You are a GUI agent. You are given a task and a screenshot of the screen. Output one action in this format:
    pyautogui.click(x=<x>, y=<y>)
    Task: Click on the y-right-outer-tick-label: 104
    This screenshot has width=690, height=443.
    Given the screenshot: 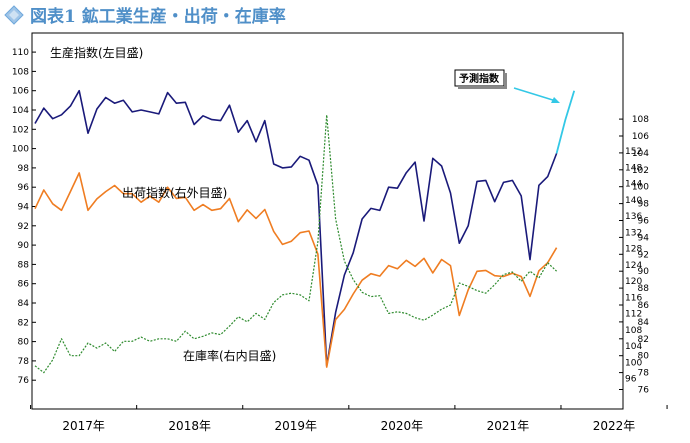 What is the action you would take?
    pyautogui.click(x=633, y=347)
    